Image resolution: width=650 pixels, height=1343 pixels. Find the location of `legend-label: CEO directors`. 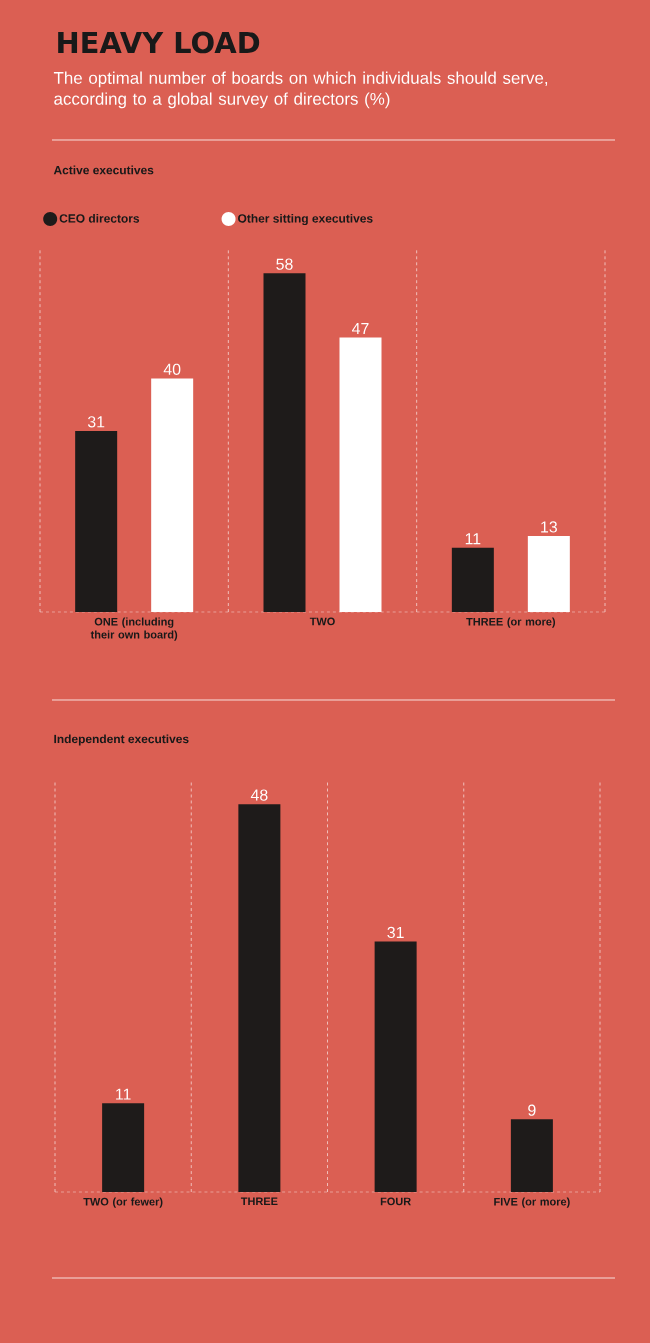

legend-label: CEO directors is located at coordinates (99, 218).